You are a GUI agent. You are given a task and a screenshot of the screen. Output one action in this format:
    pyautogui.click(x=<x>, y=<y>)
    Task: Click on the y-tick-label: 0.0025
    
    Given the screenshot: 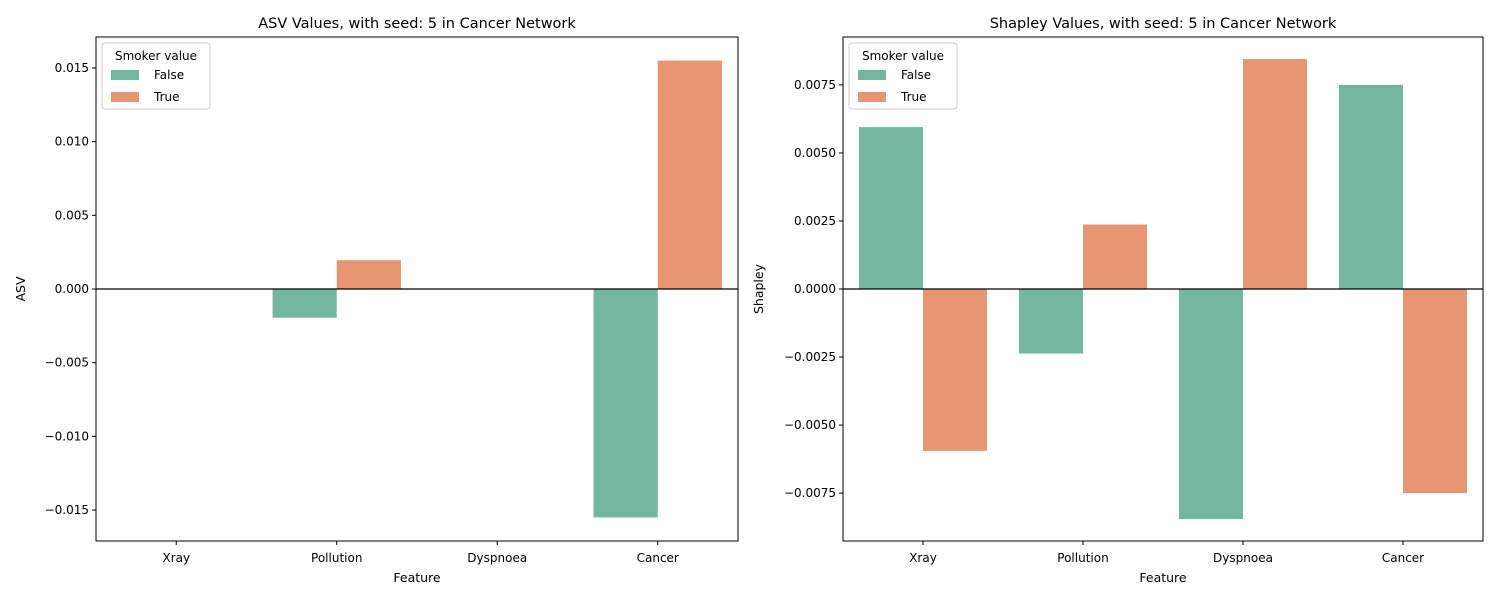 What is the action you would take?
    pyautogui.click(x=815, y=221)
    